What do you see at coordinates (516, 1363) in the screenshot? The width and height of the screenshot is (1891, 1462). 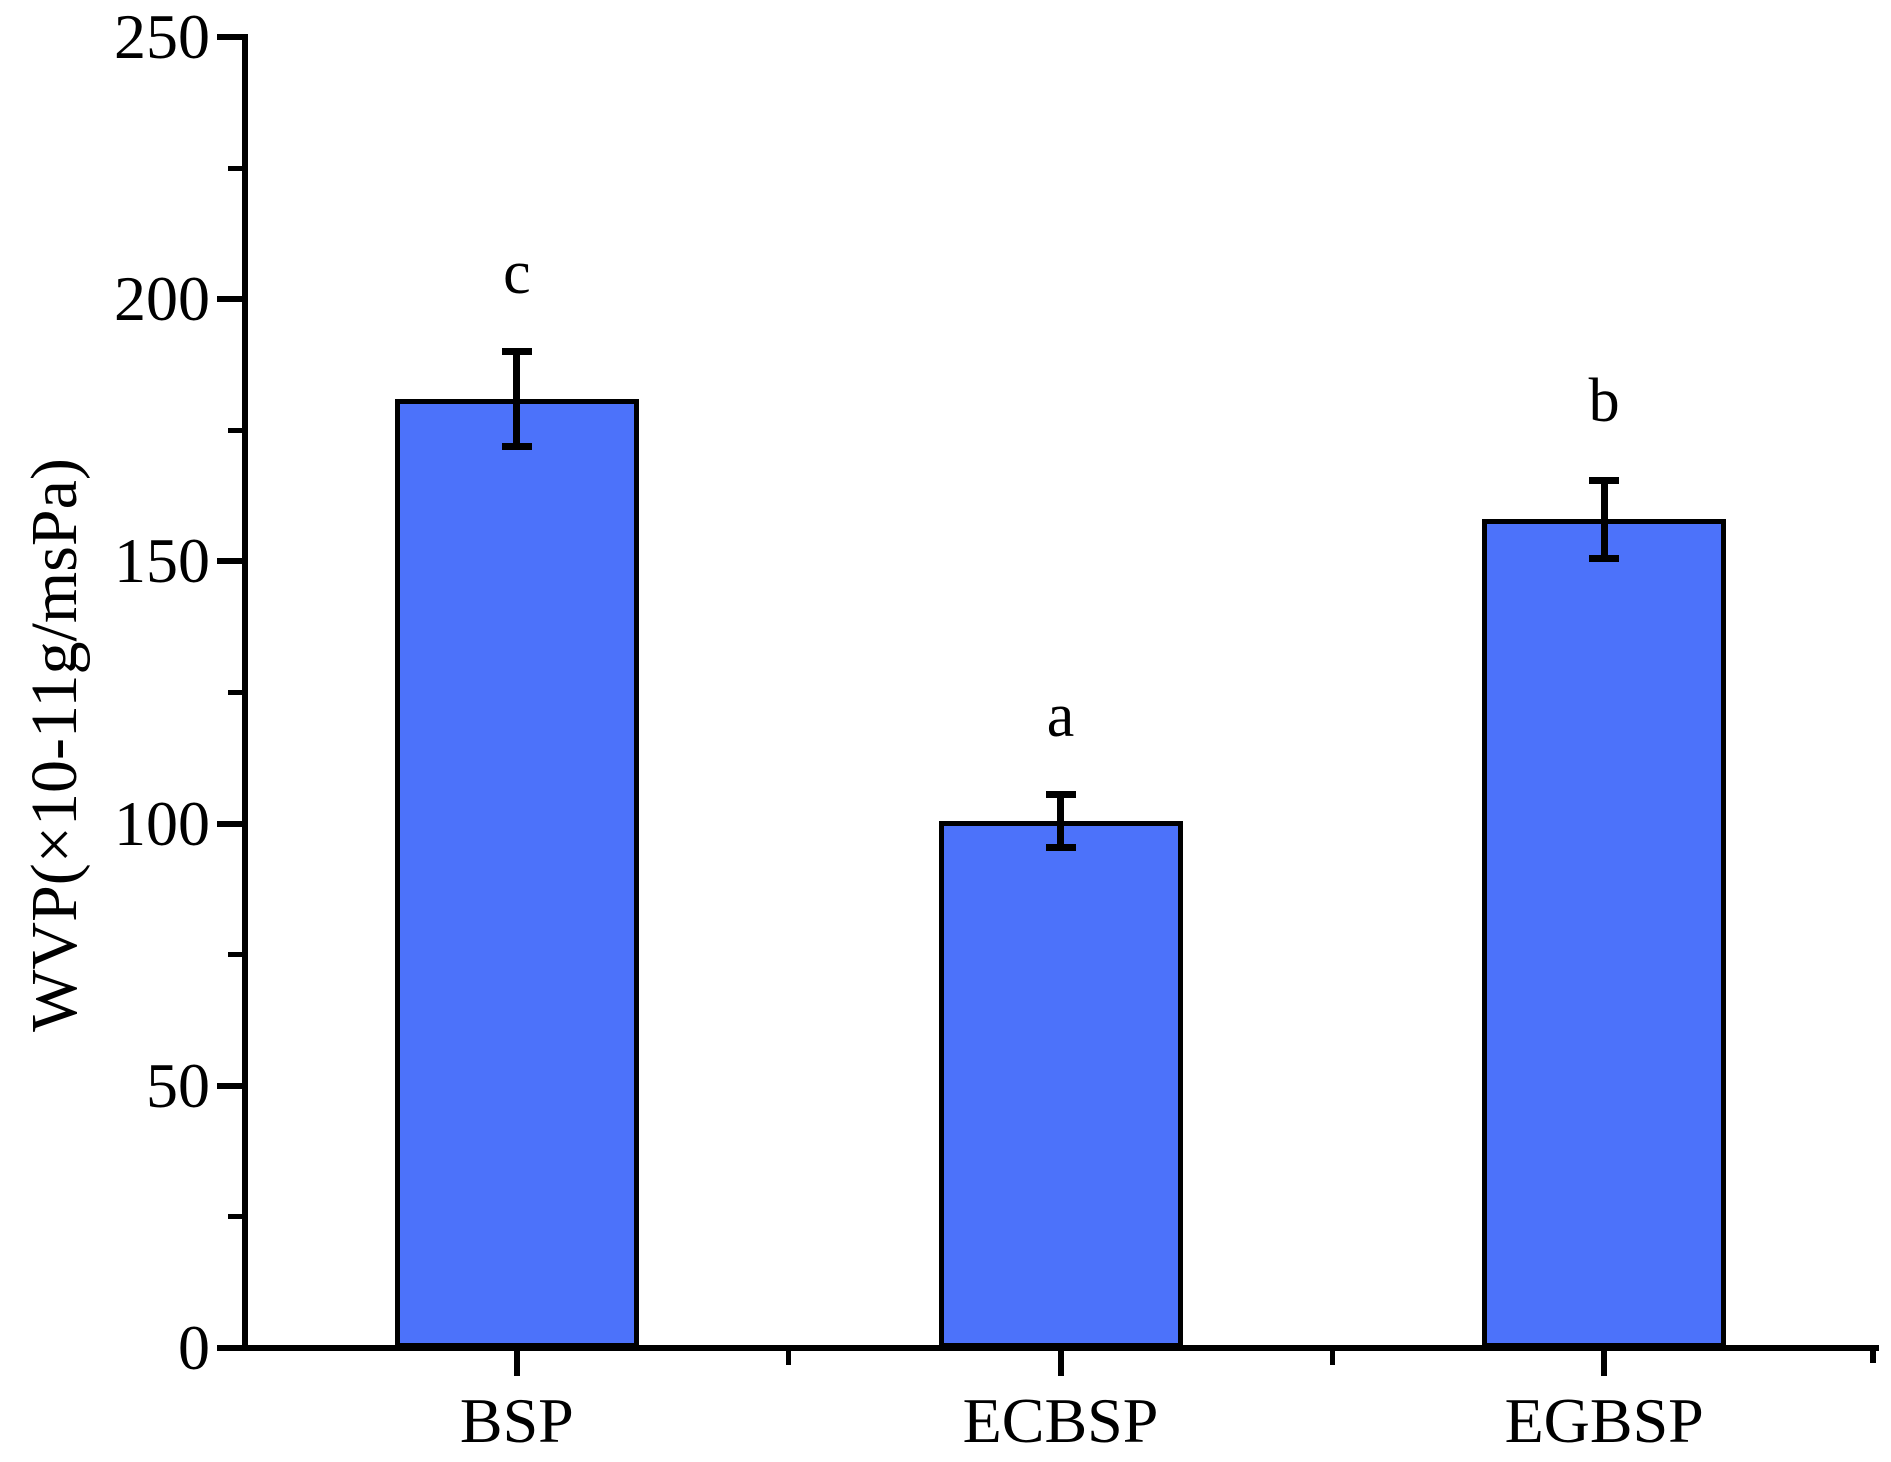 I see `x-major-tick-BSP` at bounding box center [516, 1363].